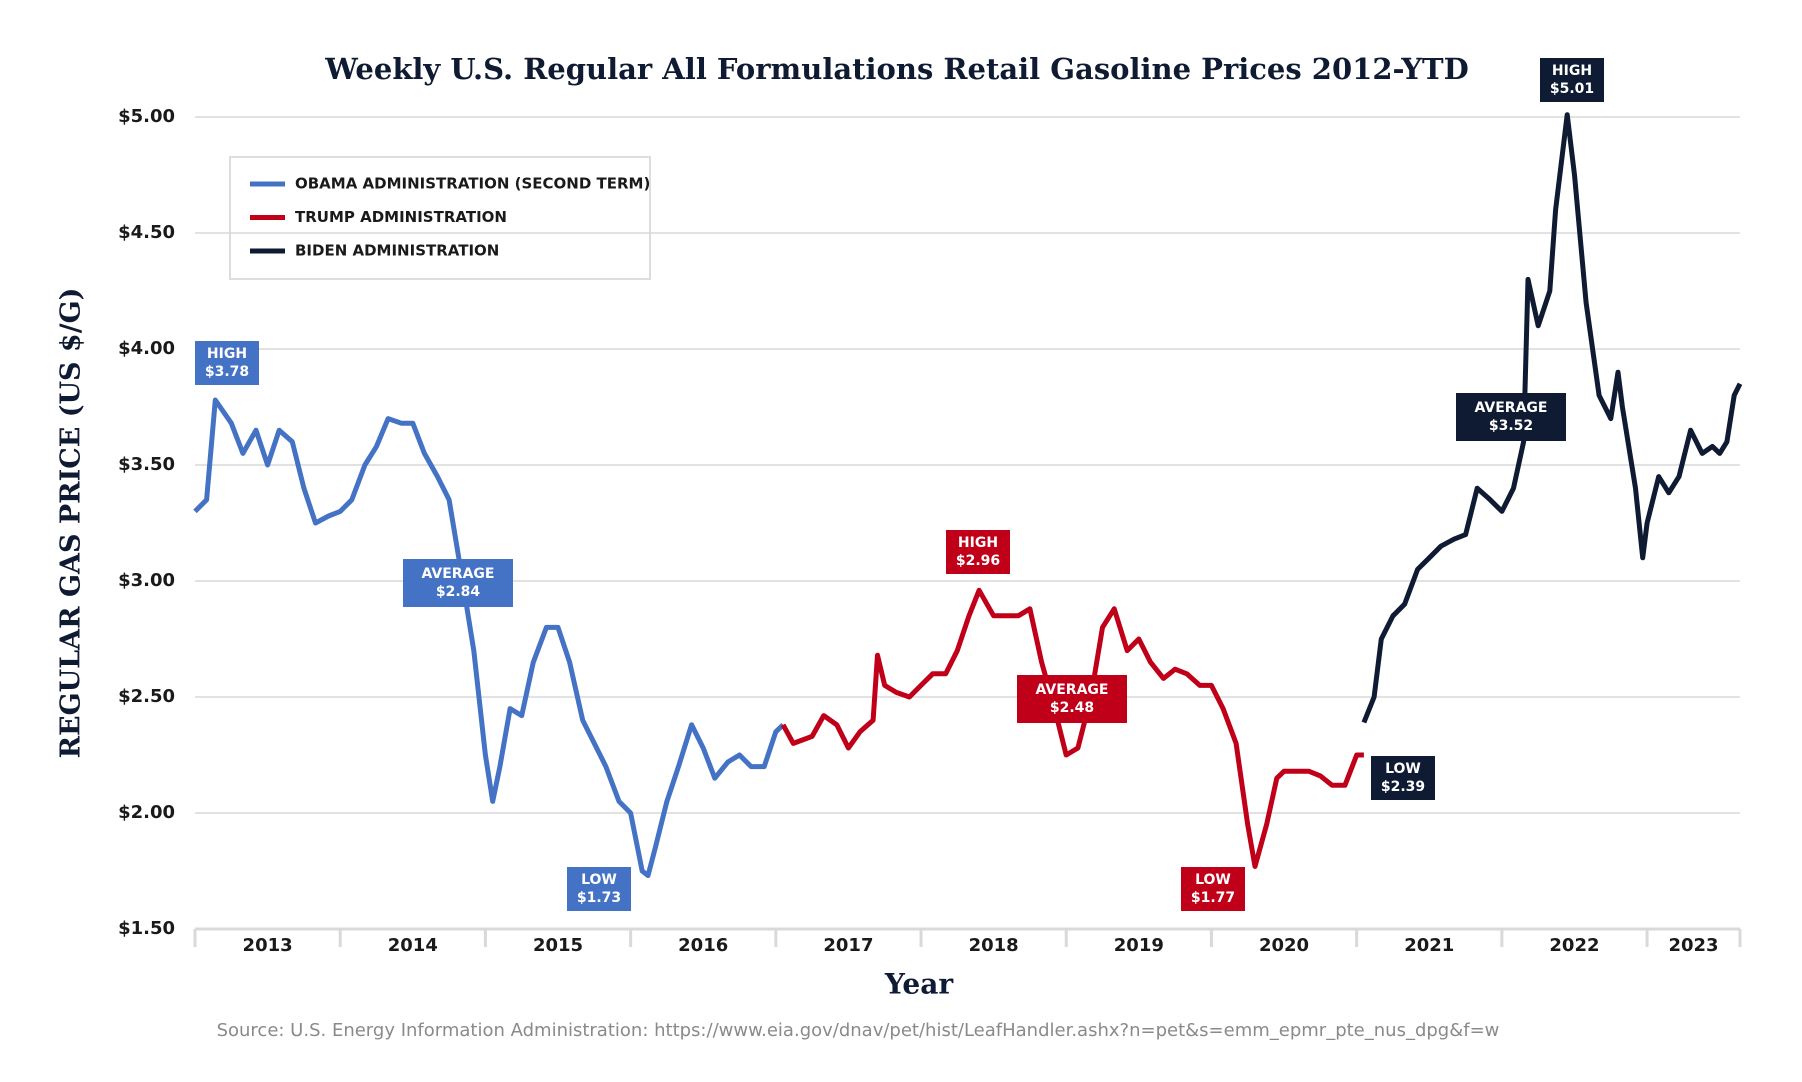 This screenshot has height=1082, width=1802. I want to click on x-tick-label: 2014, so click(413, 945).